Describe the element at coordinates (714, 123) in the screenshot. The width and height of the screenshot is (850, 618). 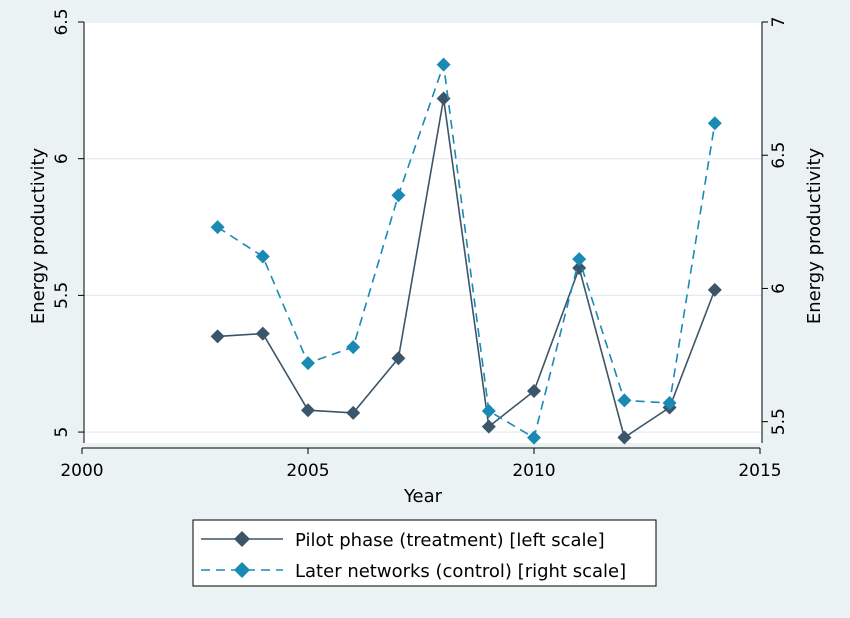
I see `series-1-point-2014` at that location.